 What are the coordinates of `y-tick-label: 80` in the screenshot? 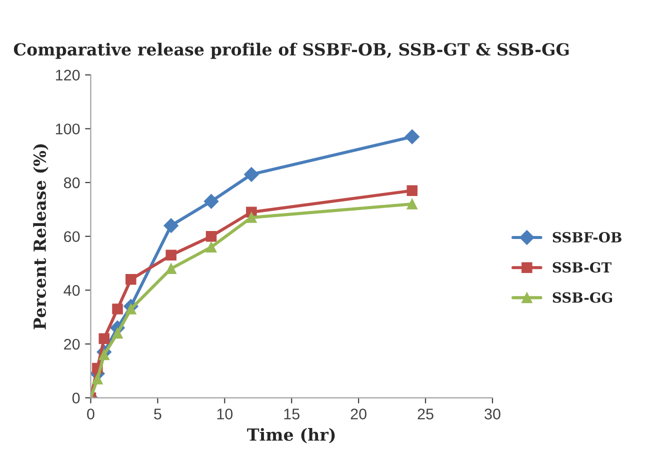 It's located at (72, 182).